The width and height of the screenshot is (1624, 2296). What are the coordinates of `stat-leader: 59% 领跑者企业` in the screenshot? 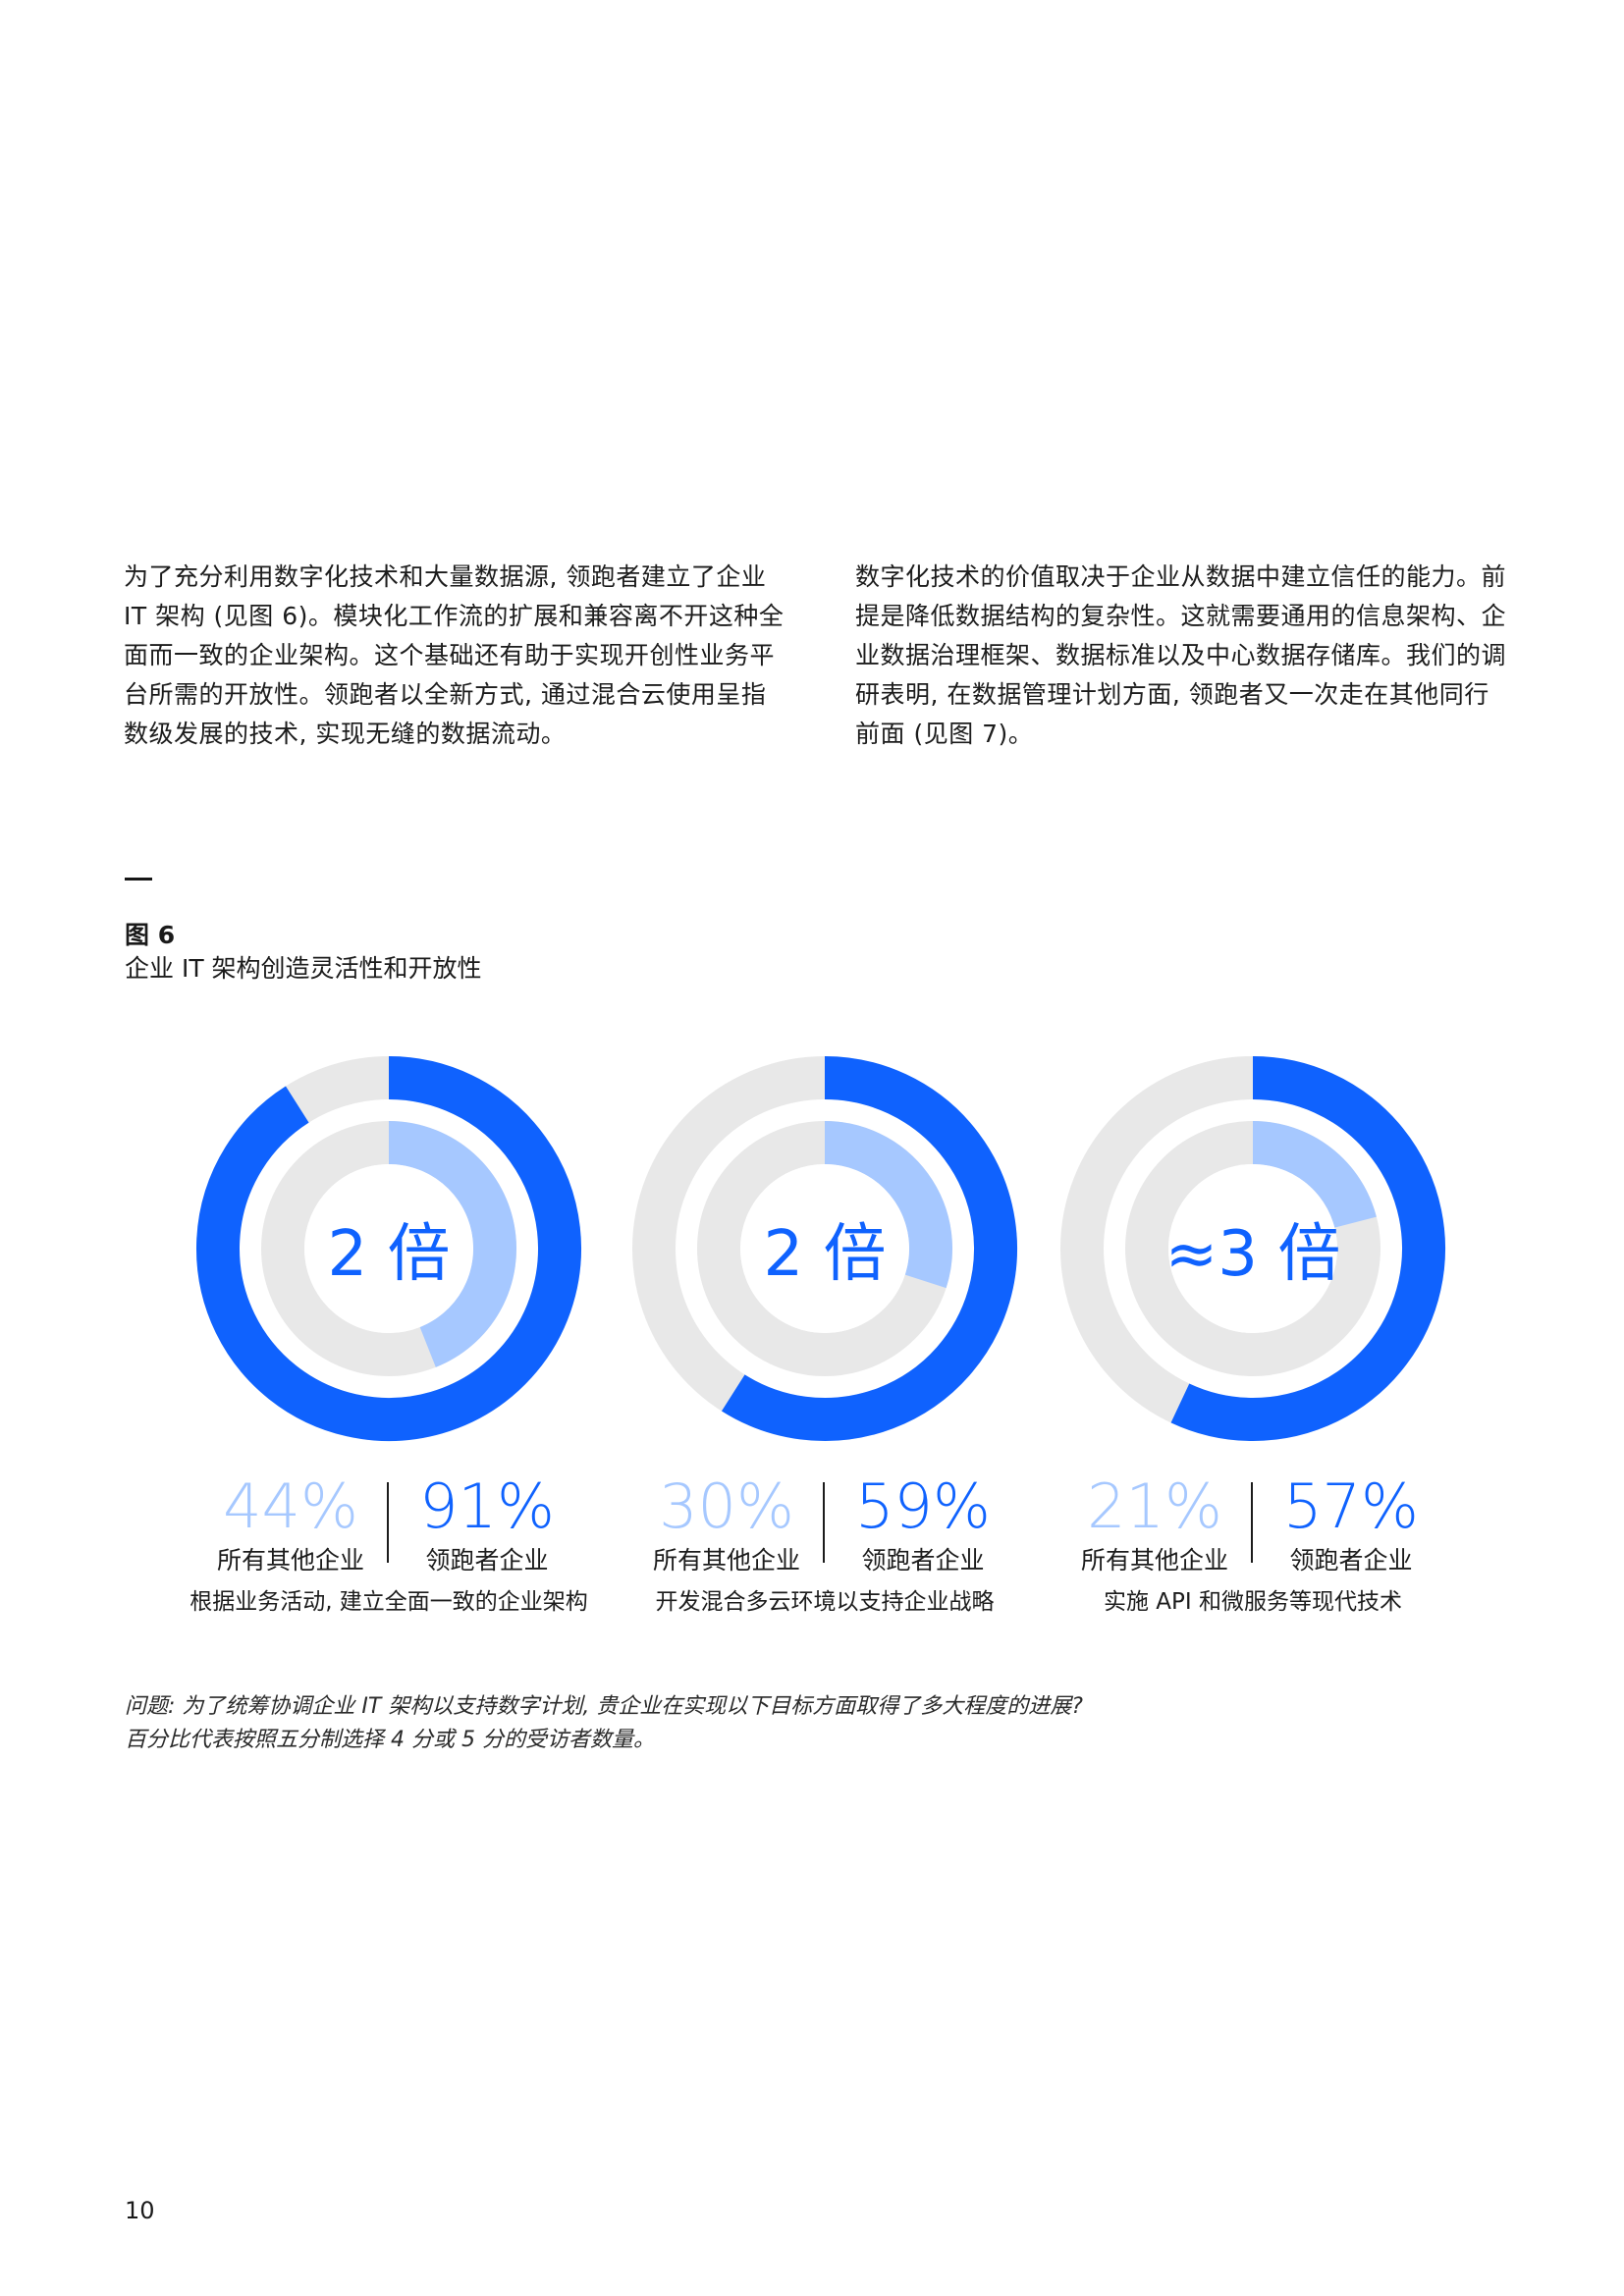 It's located at (923, 1525).